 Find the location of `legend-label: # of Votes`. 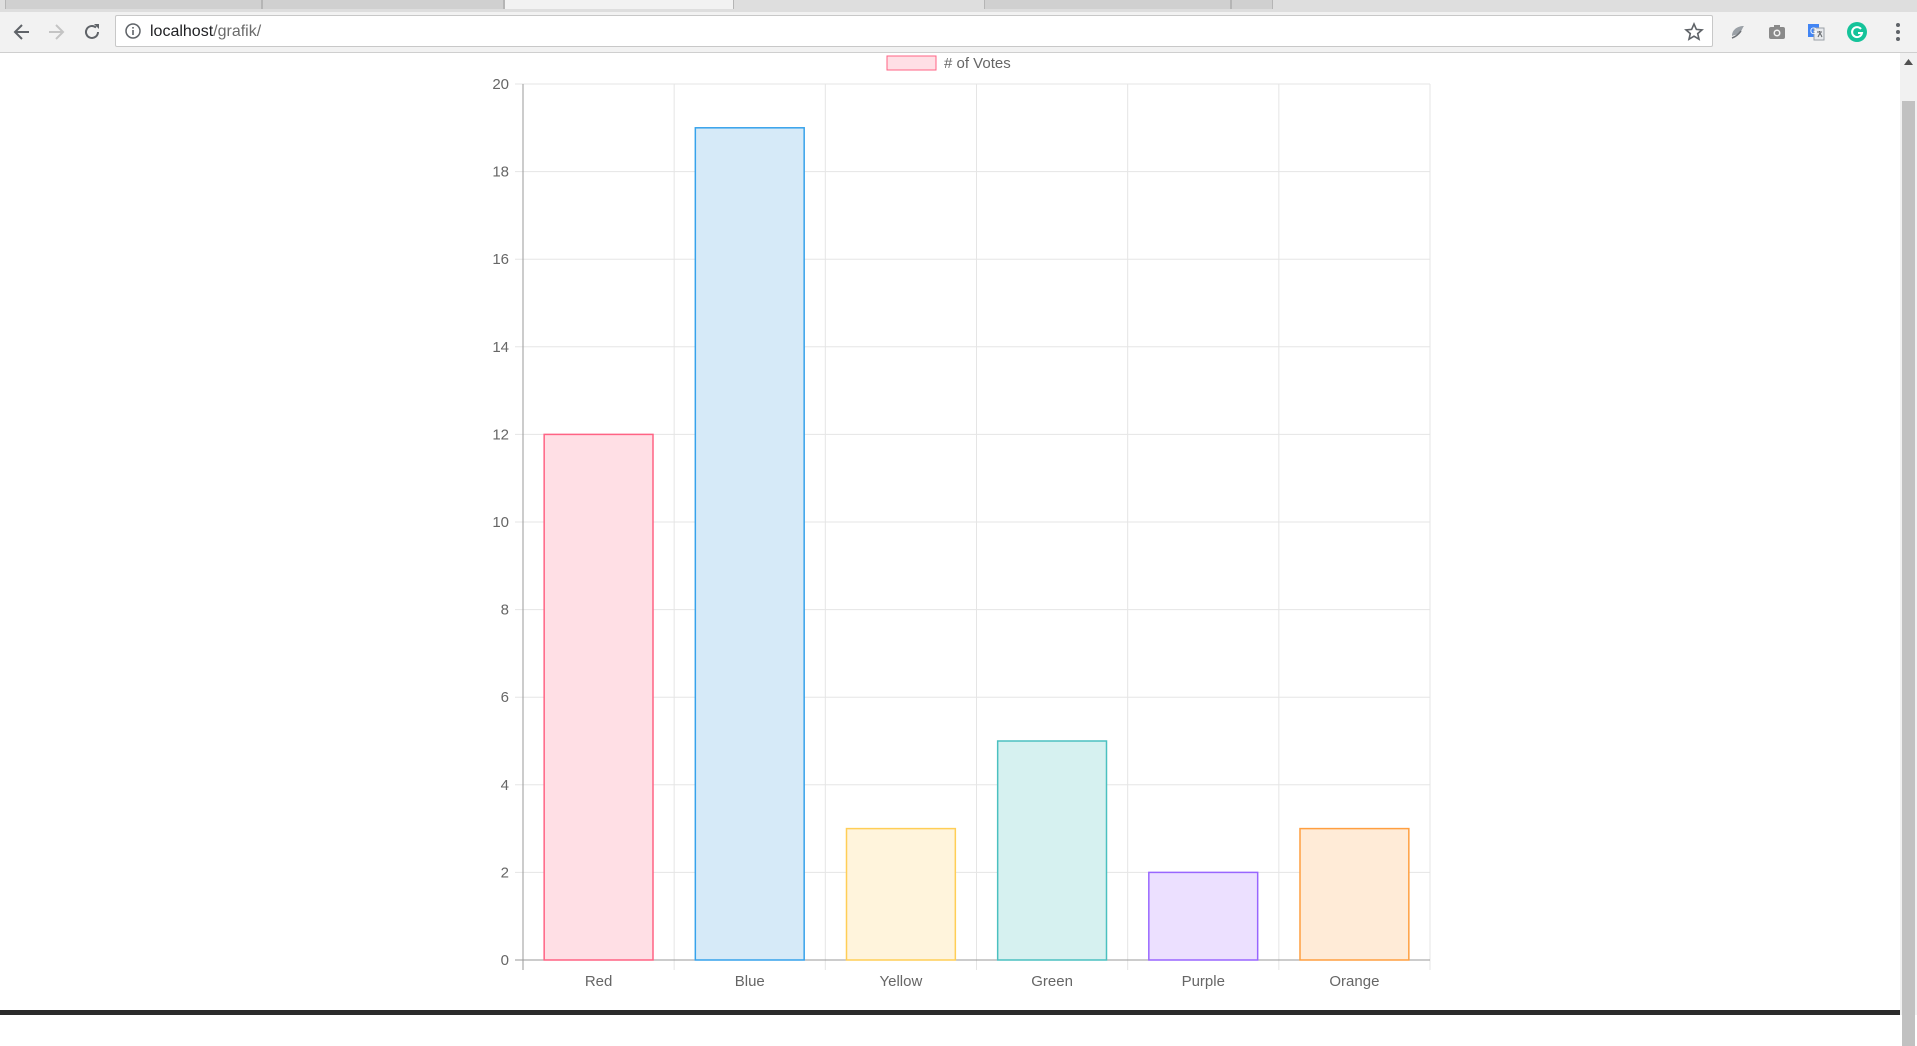

legend-label: # of Votes is located at coordinates (977, 63).